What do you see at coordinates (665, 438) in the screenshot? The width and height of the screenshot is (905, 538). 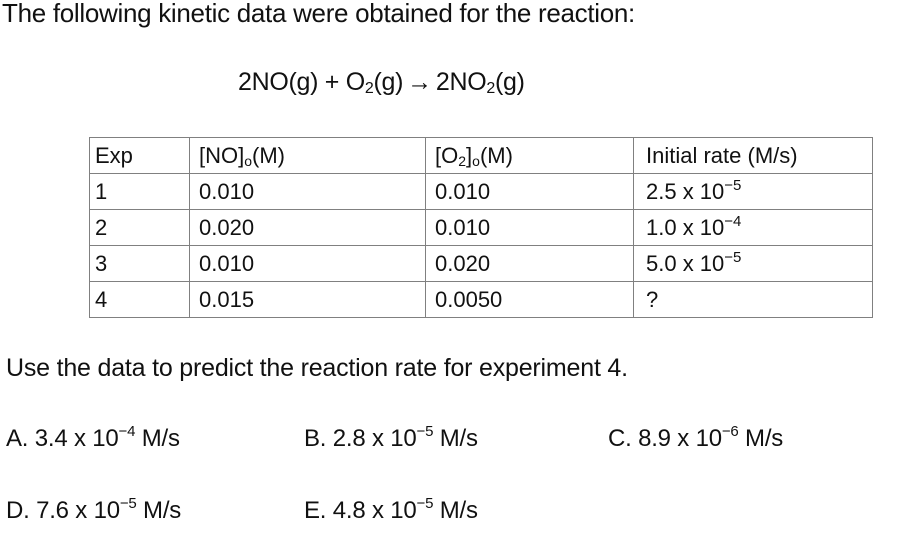 I see `choice-label: C. 8.9 x 10` at bounding box center [665, 438].